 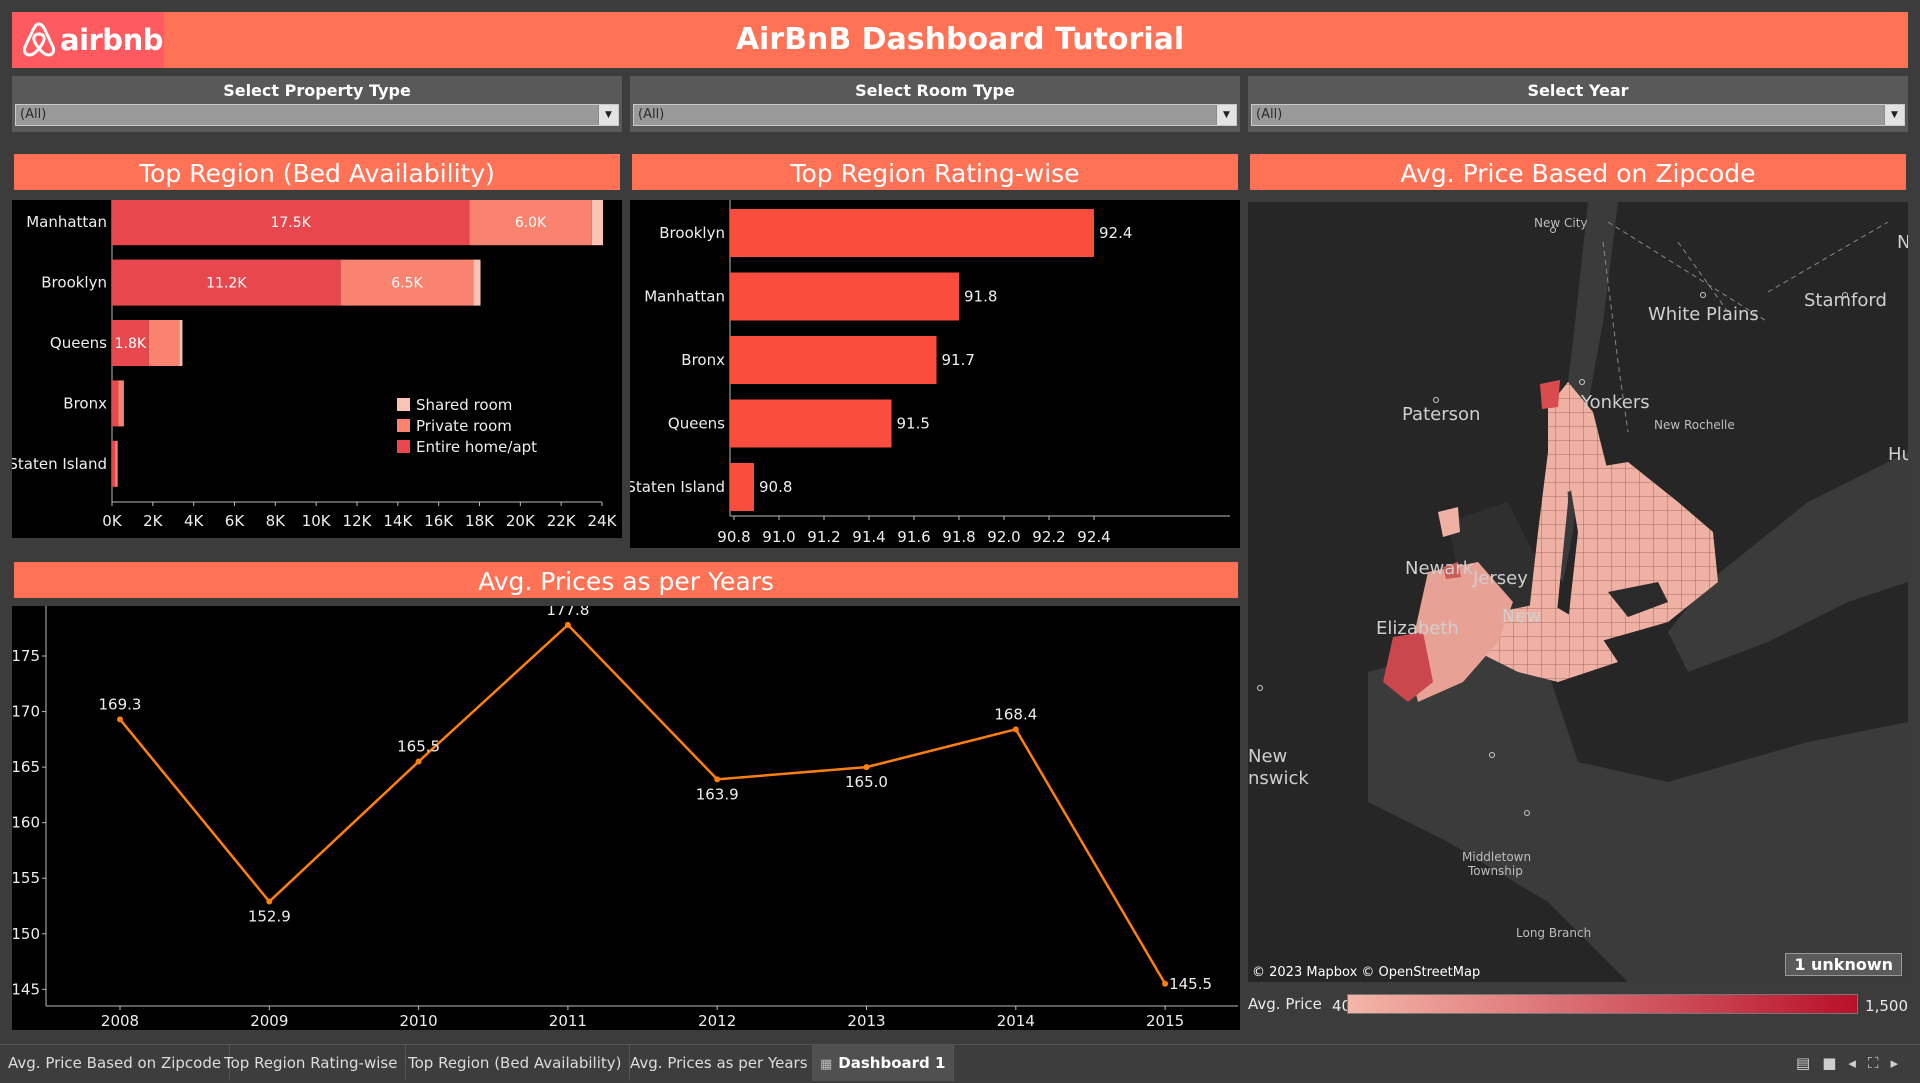 I want to click on dashboard-title: AirBnB Dashboard Tutorial, so click(x=960, y=39).